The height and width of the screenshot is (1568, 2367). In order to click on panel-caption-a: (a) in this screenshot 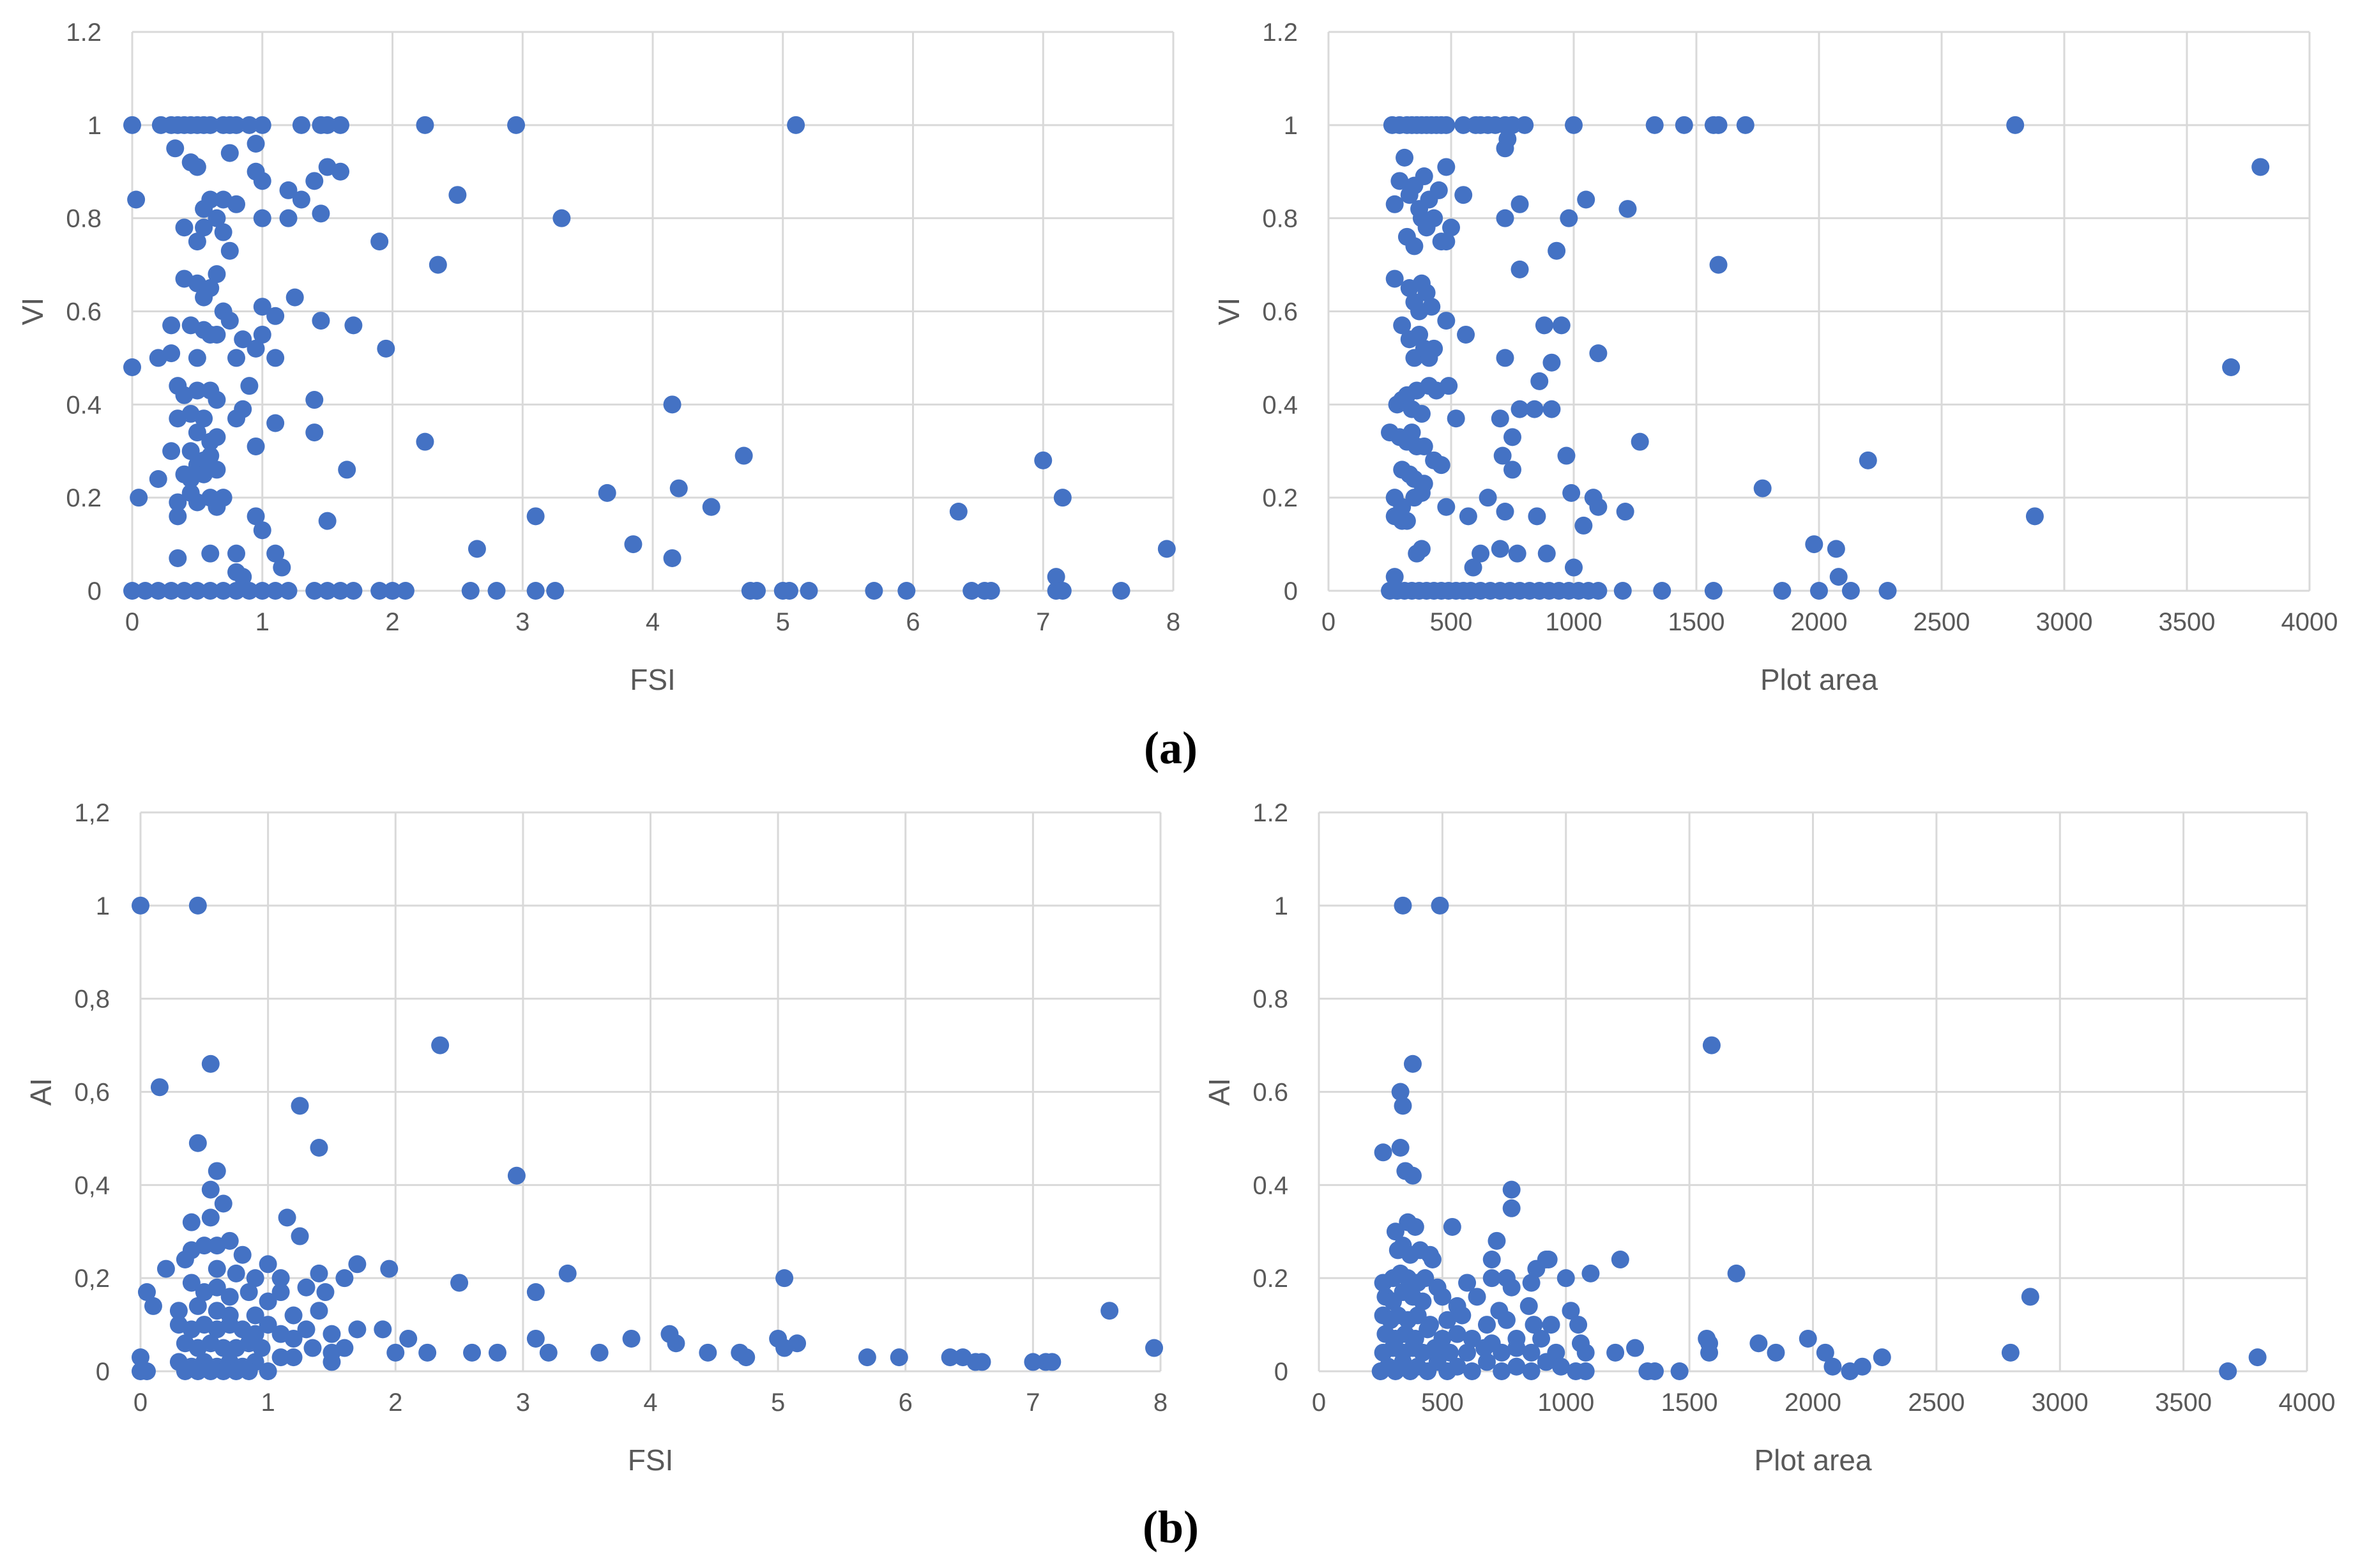, I will do `click(1171, 748)`.